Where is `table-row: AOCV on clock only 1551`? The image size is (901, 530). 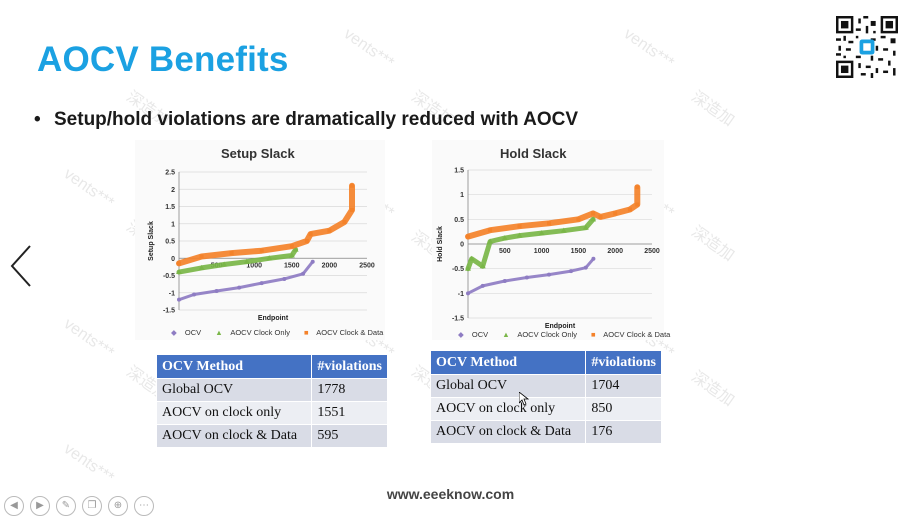 table-row: AOCV on clock only 1551 is located at coordinates (271, 413).